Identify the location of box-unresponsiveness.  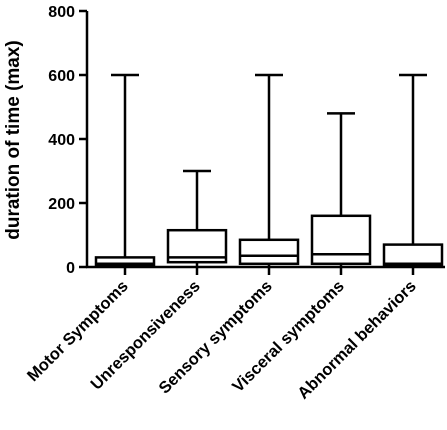
(197, 218).